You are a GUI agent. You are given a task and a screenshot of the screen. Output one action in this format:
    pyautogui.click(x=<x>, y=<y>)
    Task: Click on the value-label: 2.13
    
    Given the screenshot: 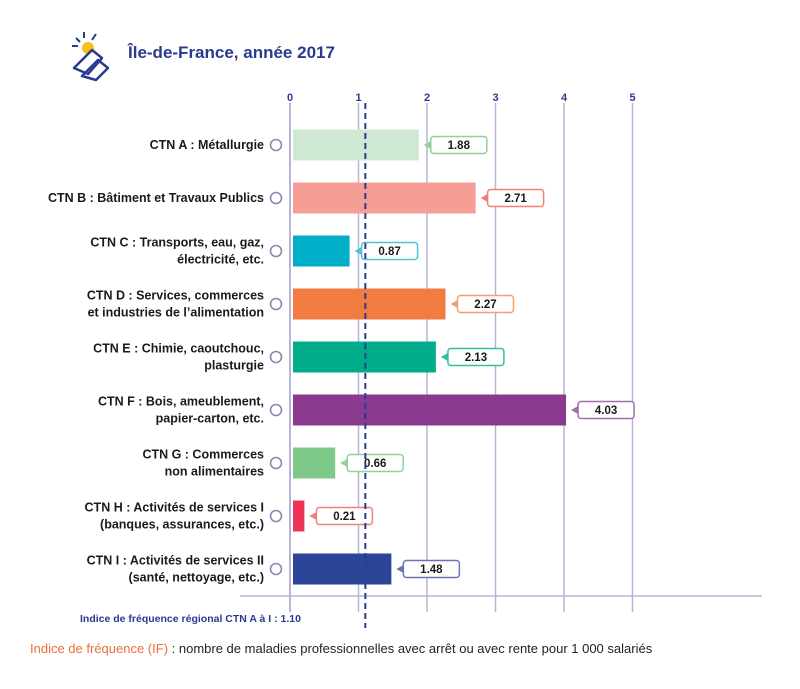 What is the action you would take?
    pyautogui.click(x=476, y=358)
    